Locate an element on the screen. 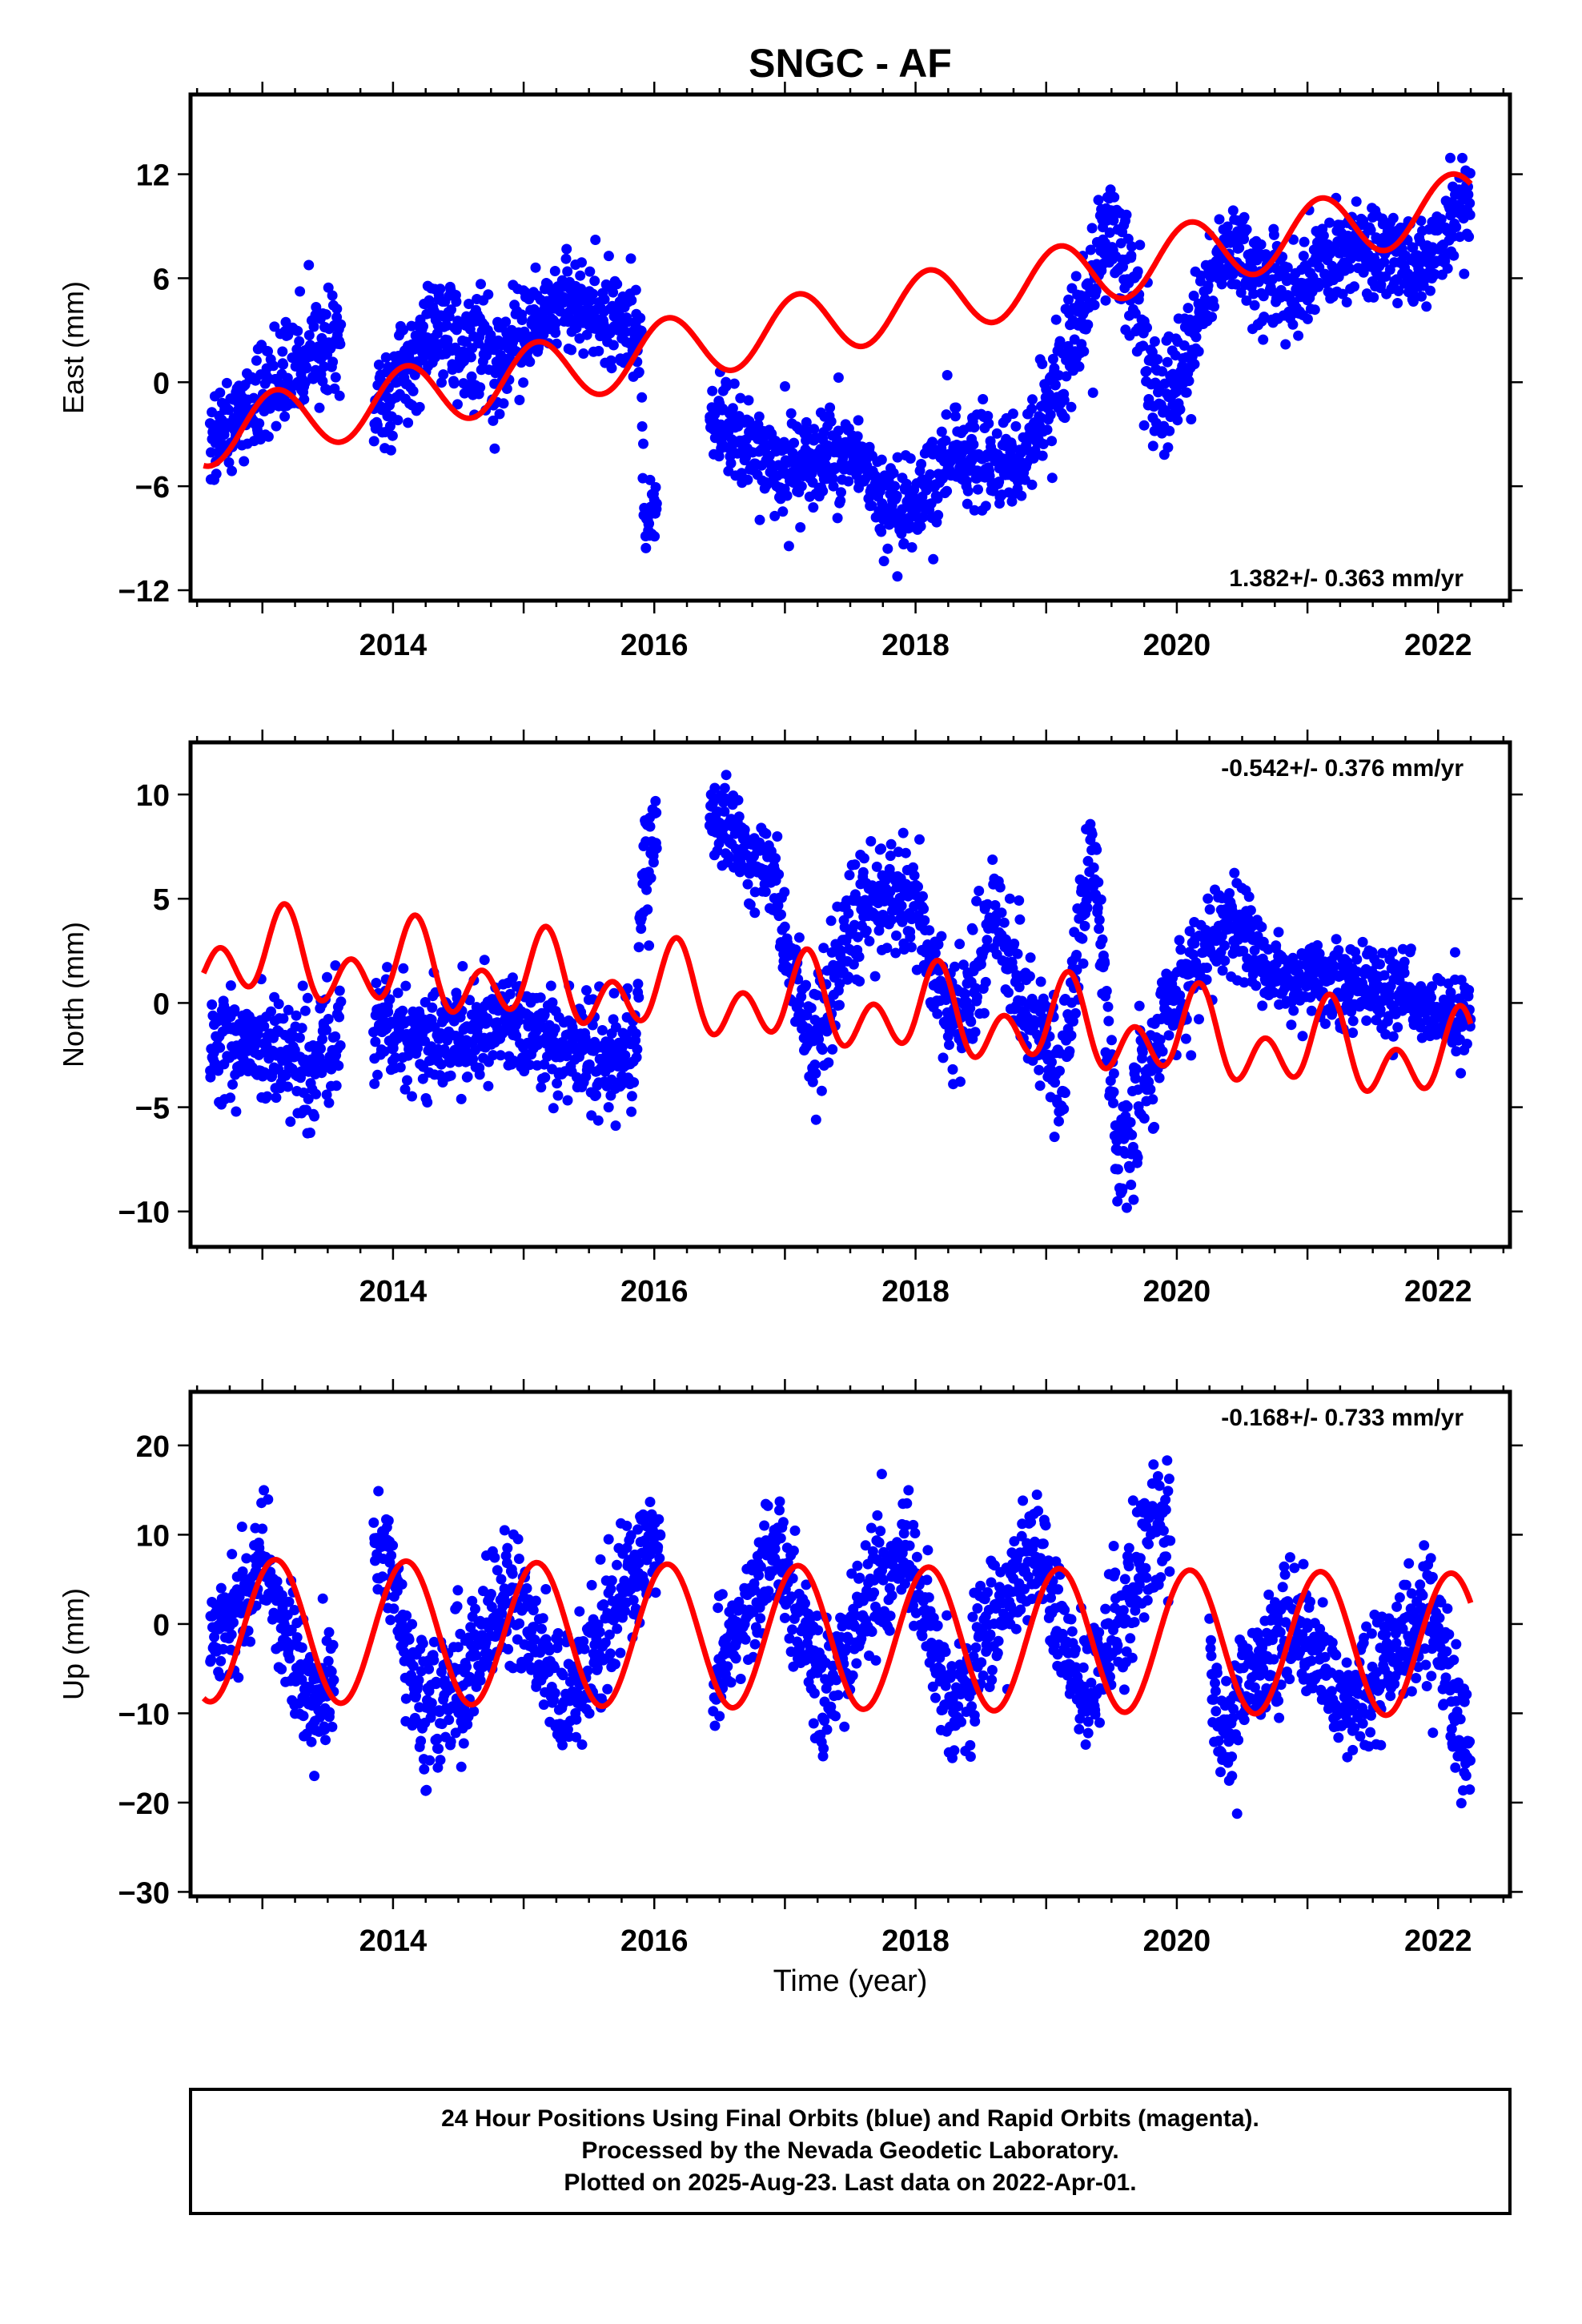  y-tick-label: −5 is located at coordinates (152, 1109).